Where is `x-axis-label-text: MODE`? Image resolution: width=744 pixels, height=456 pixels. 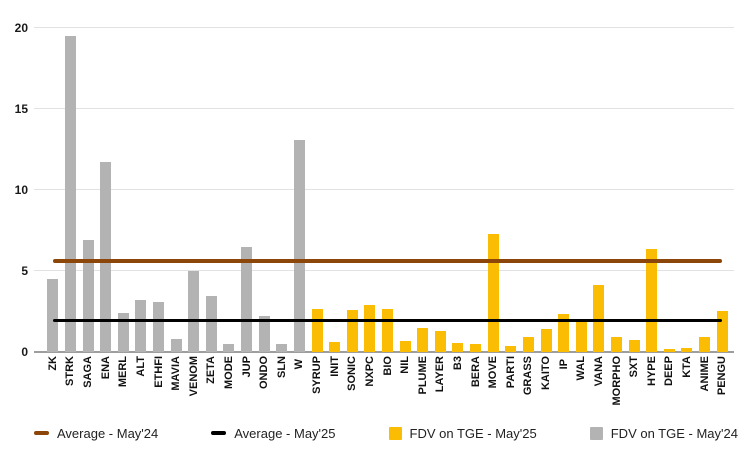 x-axis-label-text: MODE is located at coordinates (228, 372).